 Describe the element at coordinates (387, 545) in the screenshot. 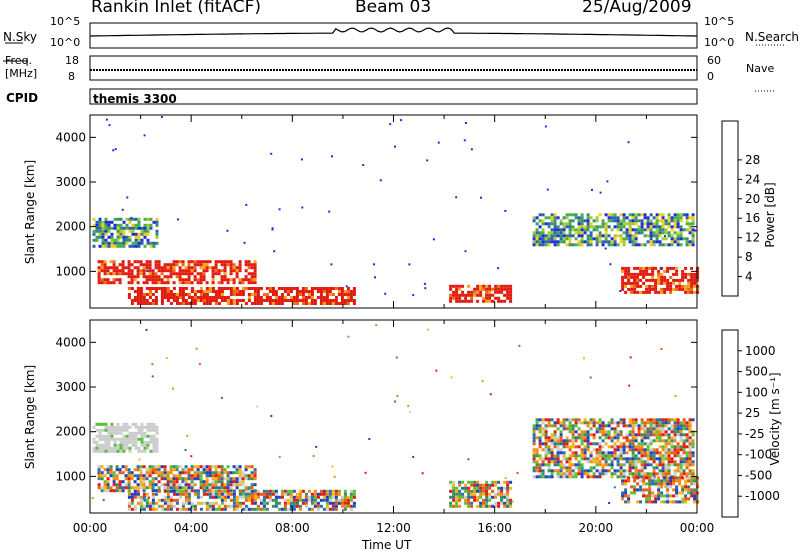

I see `time-xlabel: Time UT` at that location.